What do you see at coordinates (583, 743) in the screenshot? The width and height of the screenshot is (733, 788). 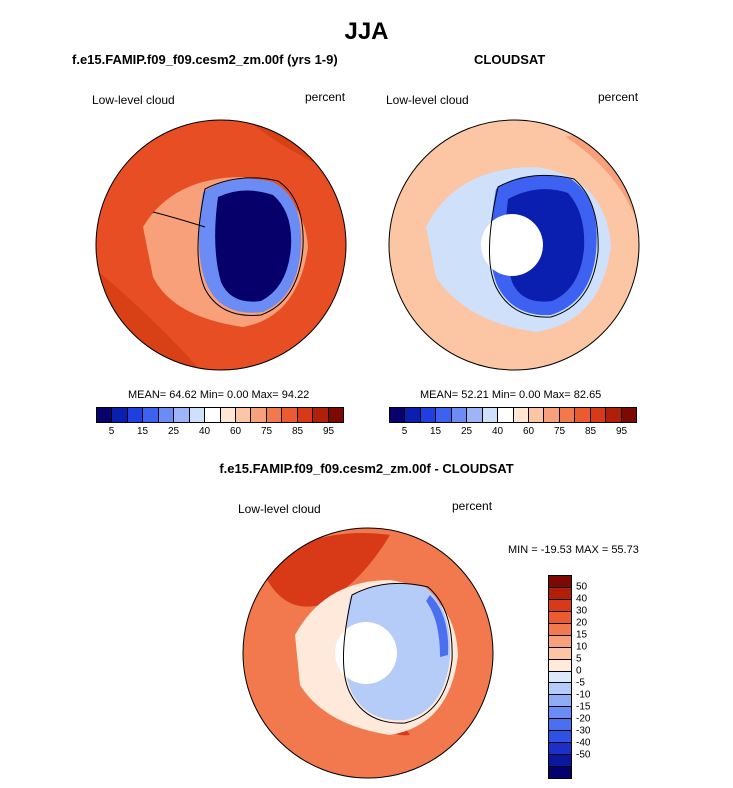 I see `colorbar-tick-label: -40` at bounding box center [583, 743].